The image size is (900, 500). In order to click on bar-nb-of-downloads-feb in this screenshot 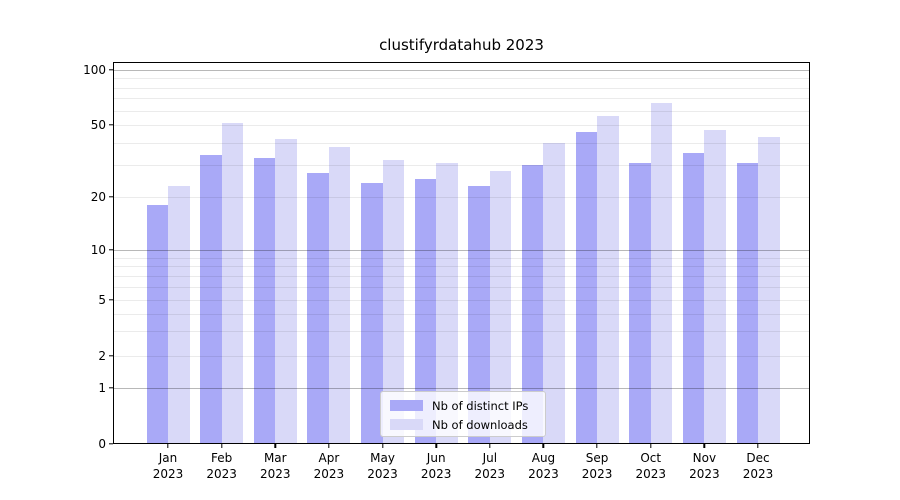, I will do `click(232, 283)`.